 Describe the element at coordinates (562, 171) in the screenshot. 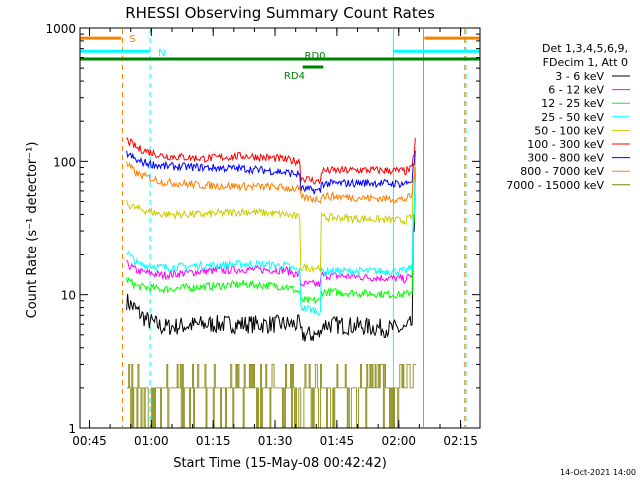

I see `legend-label-800-7000: 800 - 7000 keV` at that location.